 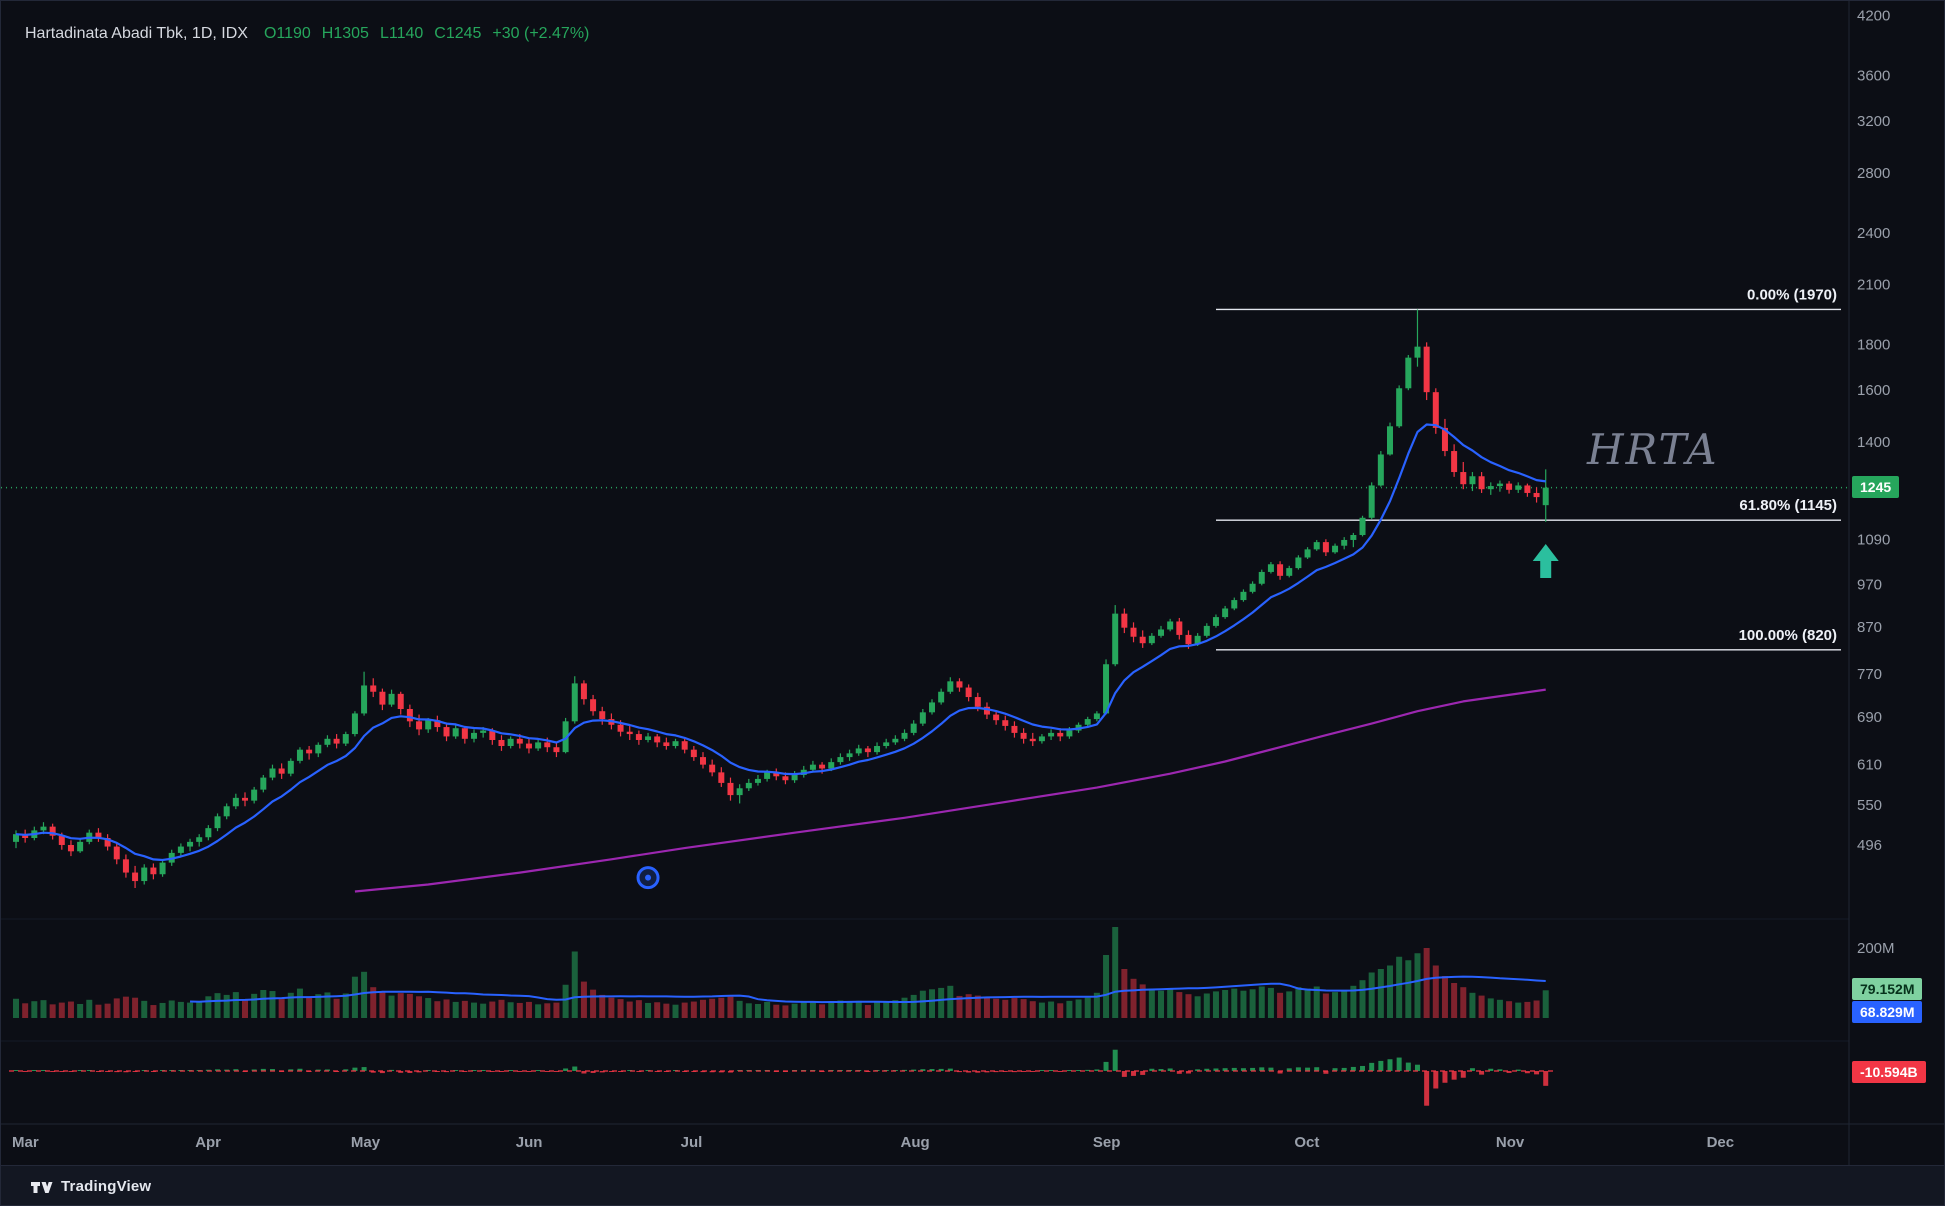 I want to click on month-label: Oct, so click(x=1306, y=1142).